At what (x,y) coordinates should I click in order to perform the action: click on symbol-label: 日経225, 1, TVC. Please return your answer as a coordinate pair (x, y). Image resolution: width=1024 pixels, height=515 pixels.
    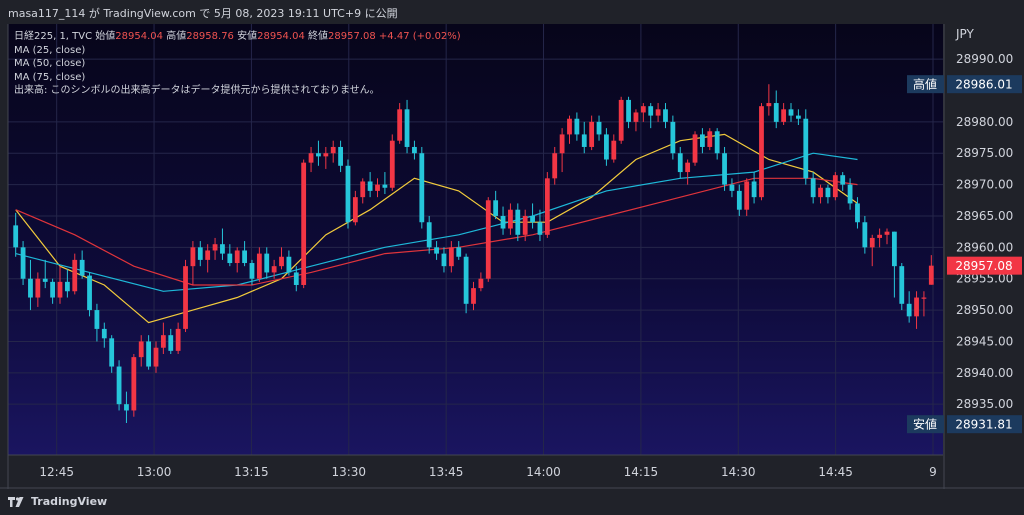
    Looking at the image, I should click on (53, 36).